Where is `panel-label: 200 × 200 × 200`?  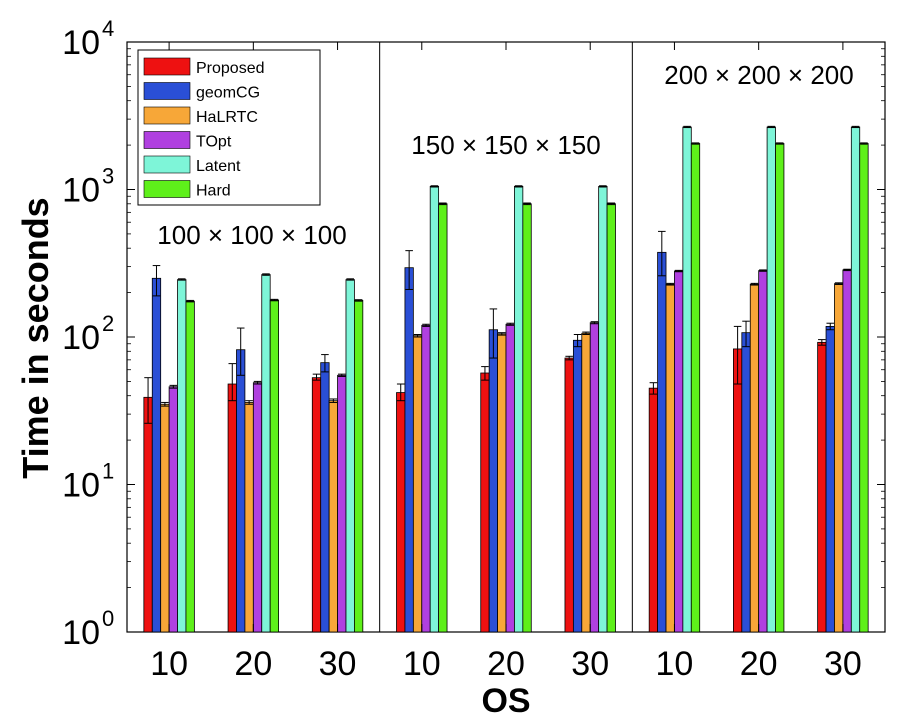 panel-label: 200 × 200 × 200 is located at coordinates (758, 75).